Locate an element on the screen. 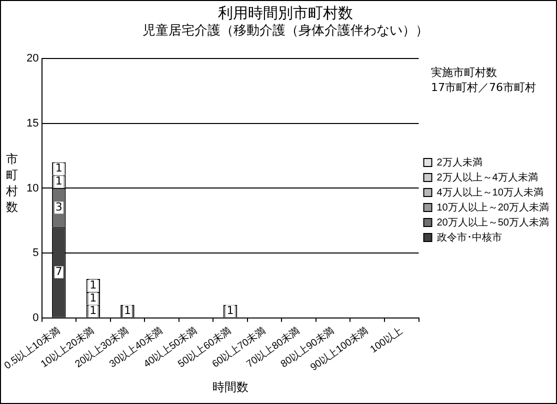 Image resolution: width=557 pixels, height=404 pixels. y-tick-label: 5 is located at coordinates (35, 253).